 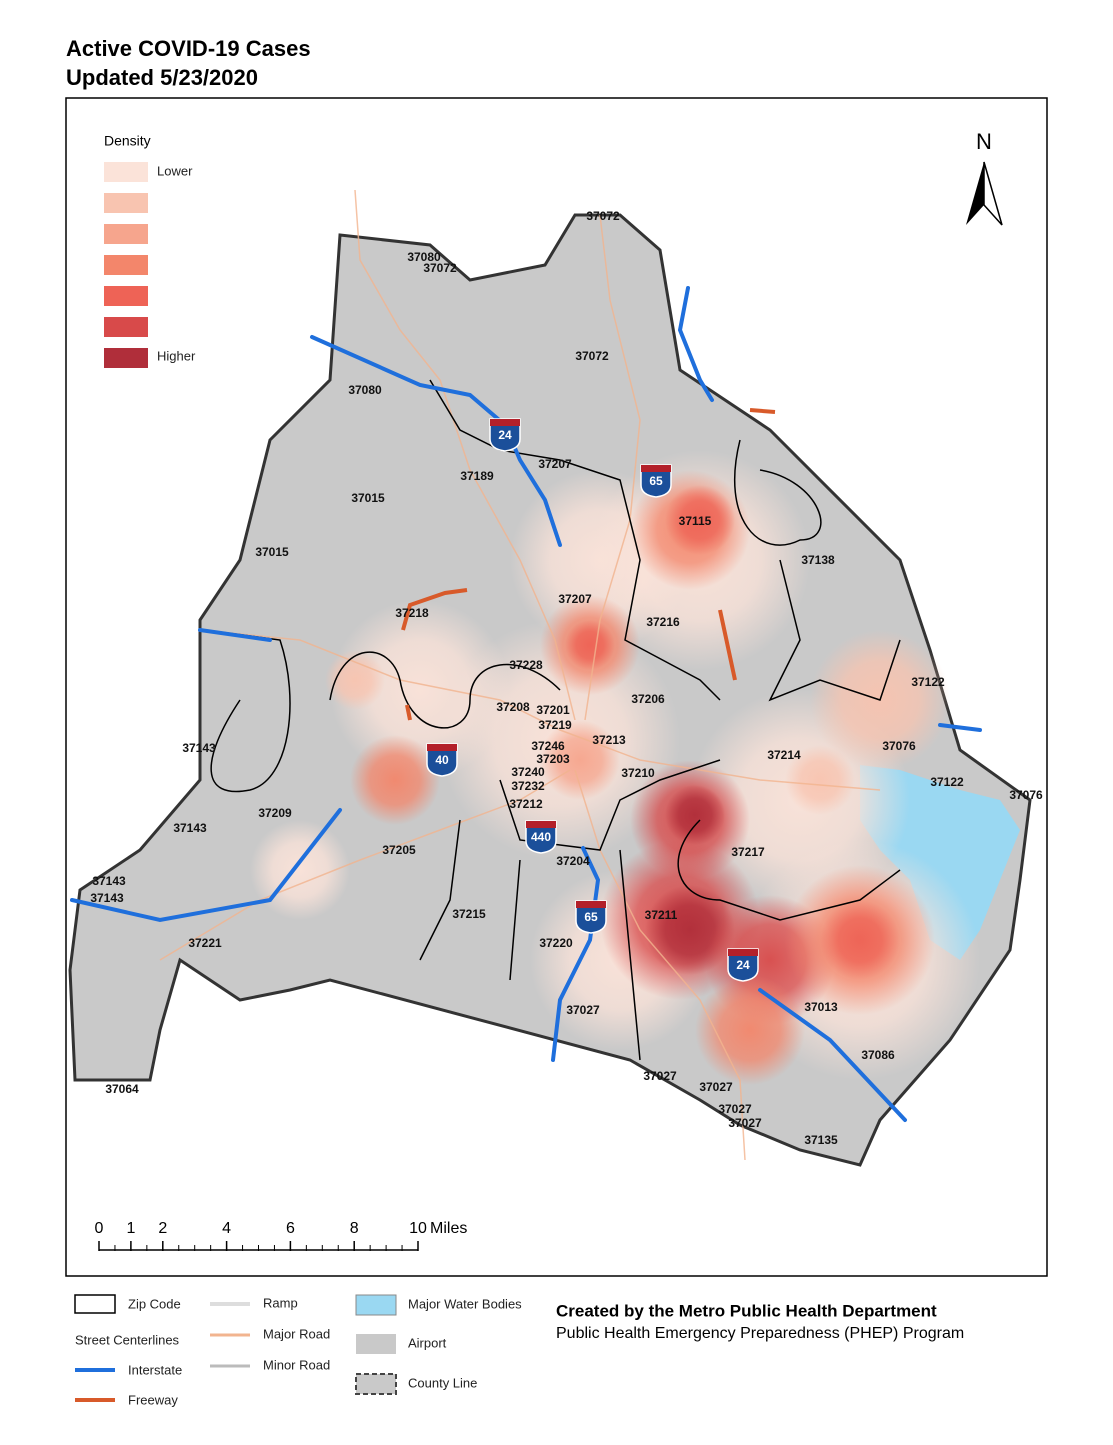 What do you see at coordinates (290, 1228) in the screenshot?
I see `scale-tick-label: 6` at bounding box center [290, 1228].